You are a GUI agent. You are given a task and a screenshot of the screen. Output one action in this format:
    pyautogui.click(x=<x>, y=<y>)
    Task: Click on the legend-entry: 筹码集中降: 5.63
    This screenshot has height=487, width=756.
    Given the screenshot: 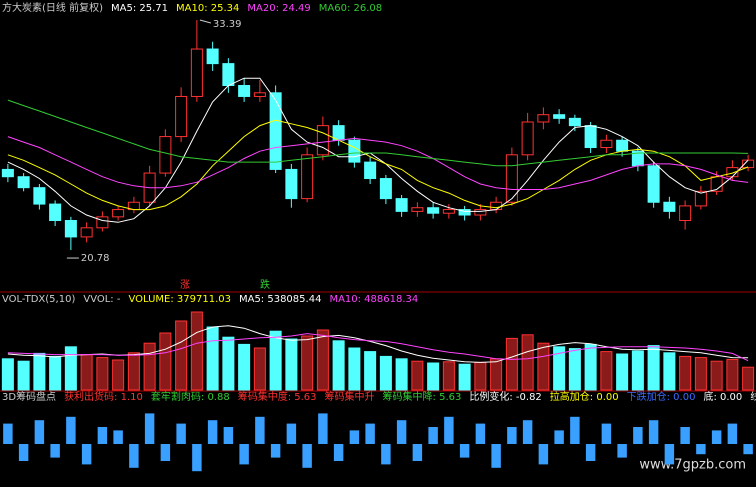 What is the action you would take?
    pyautogui.click(x=422, y=396)
    